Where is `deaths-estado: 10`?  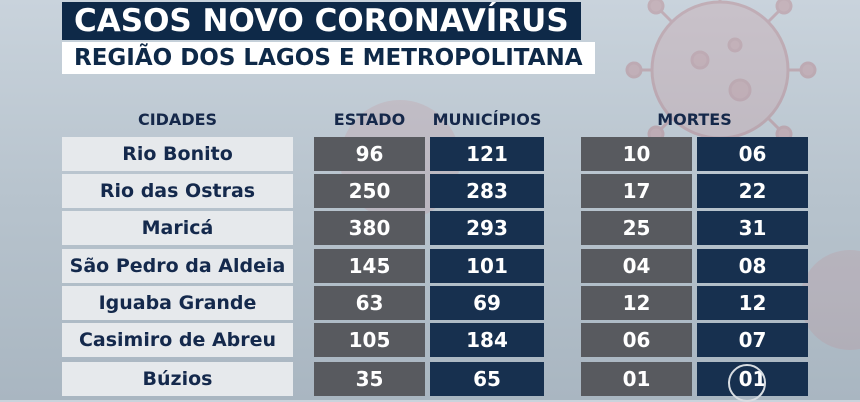
deaths-estado: 10 is located at coordinates (636, 154).